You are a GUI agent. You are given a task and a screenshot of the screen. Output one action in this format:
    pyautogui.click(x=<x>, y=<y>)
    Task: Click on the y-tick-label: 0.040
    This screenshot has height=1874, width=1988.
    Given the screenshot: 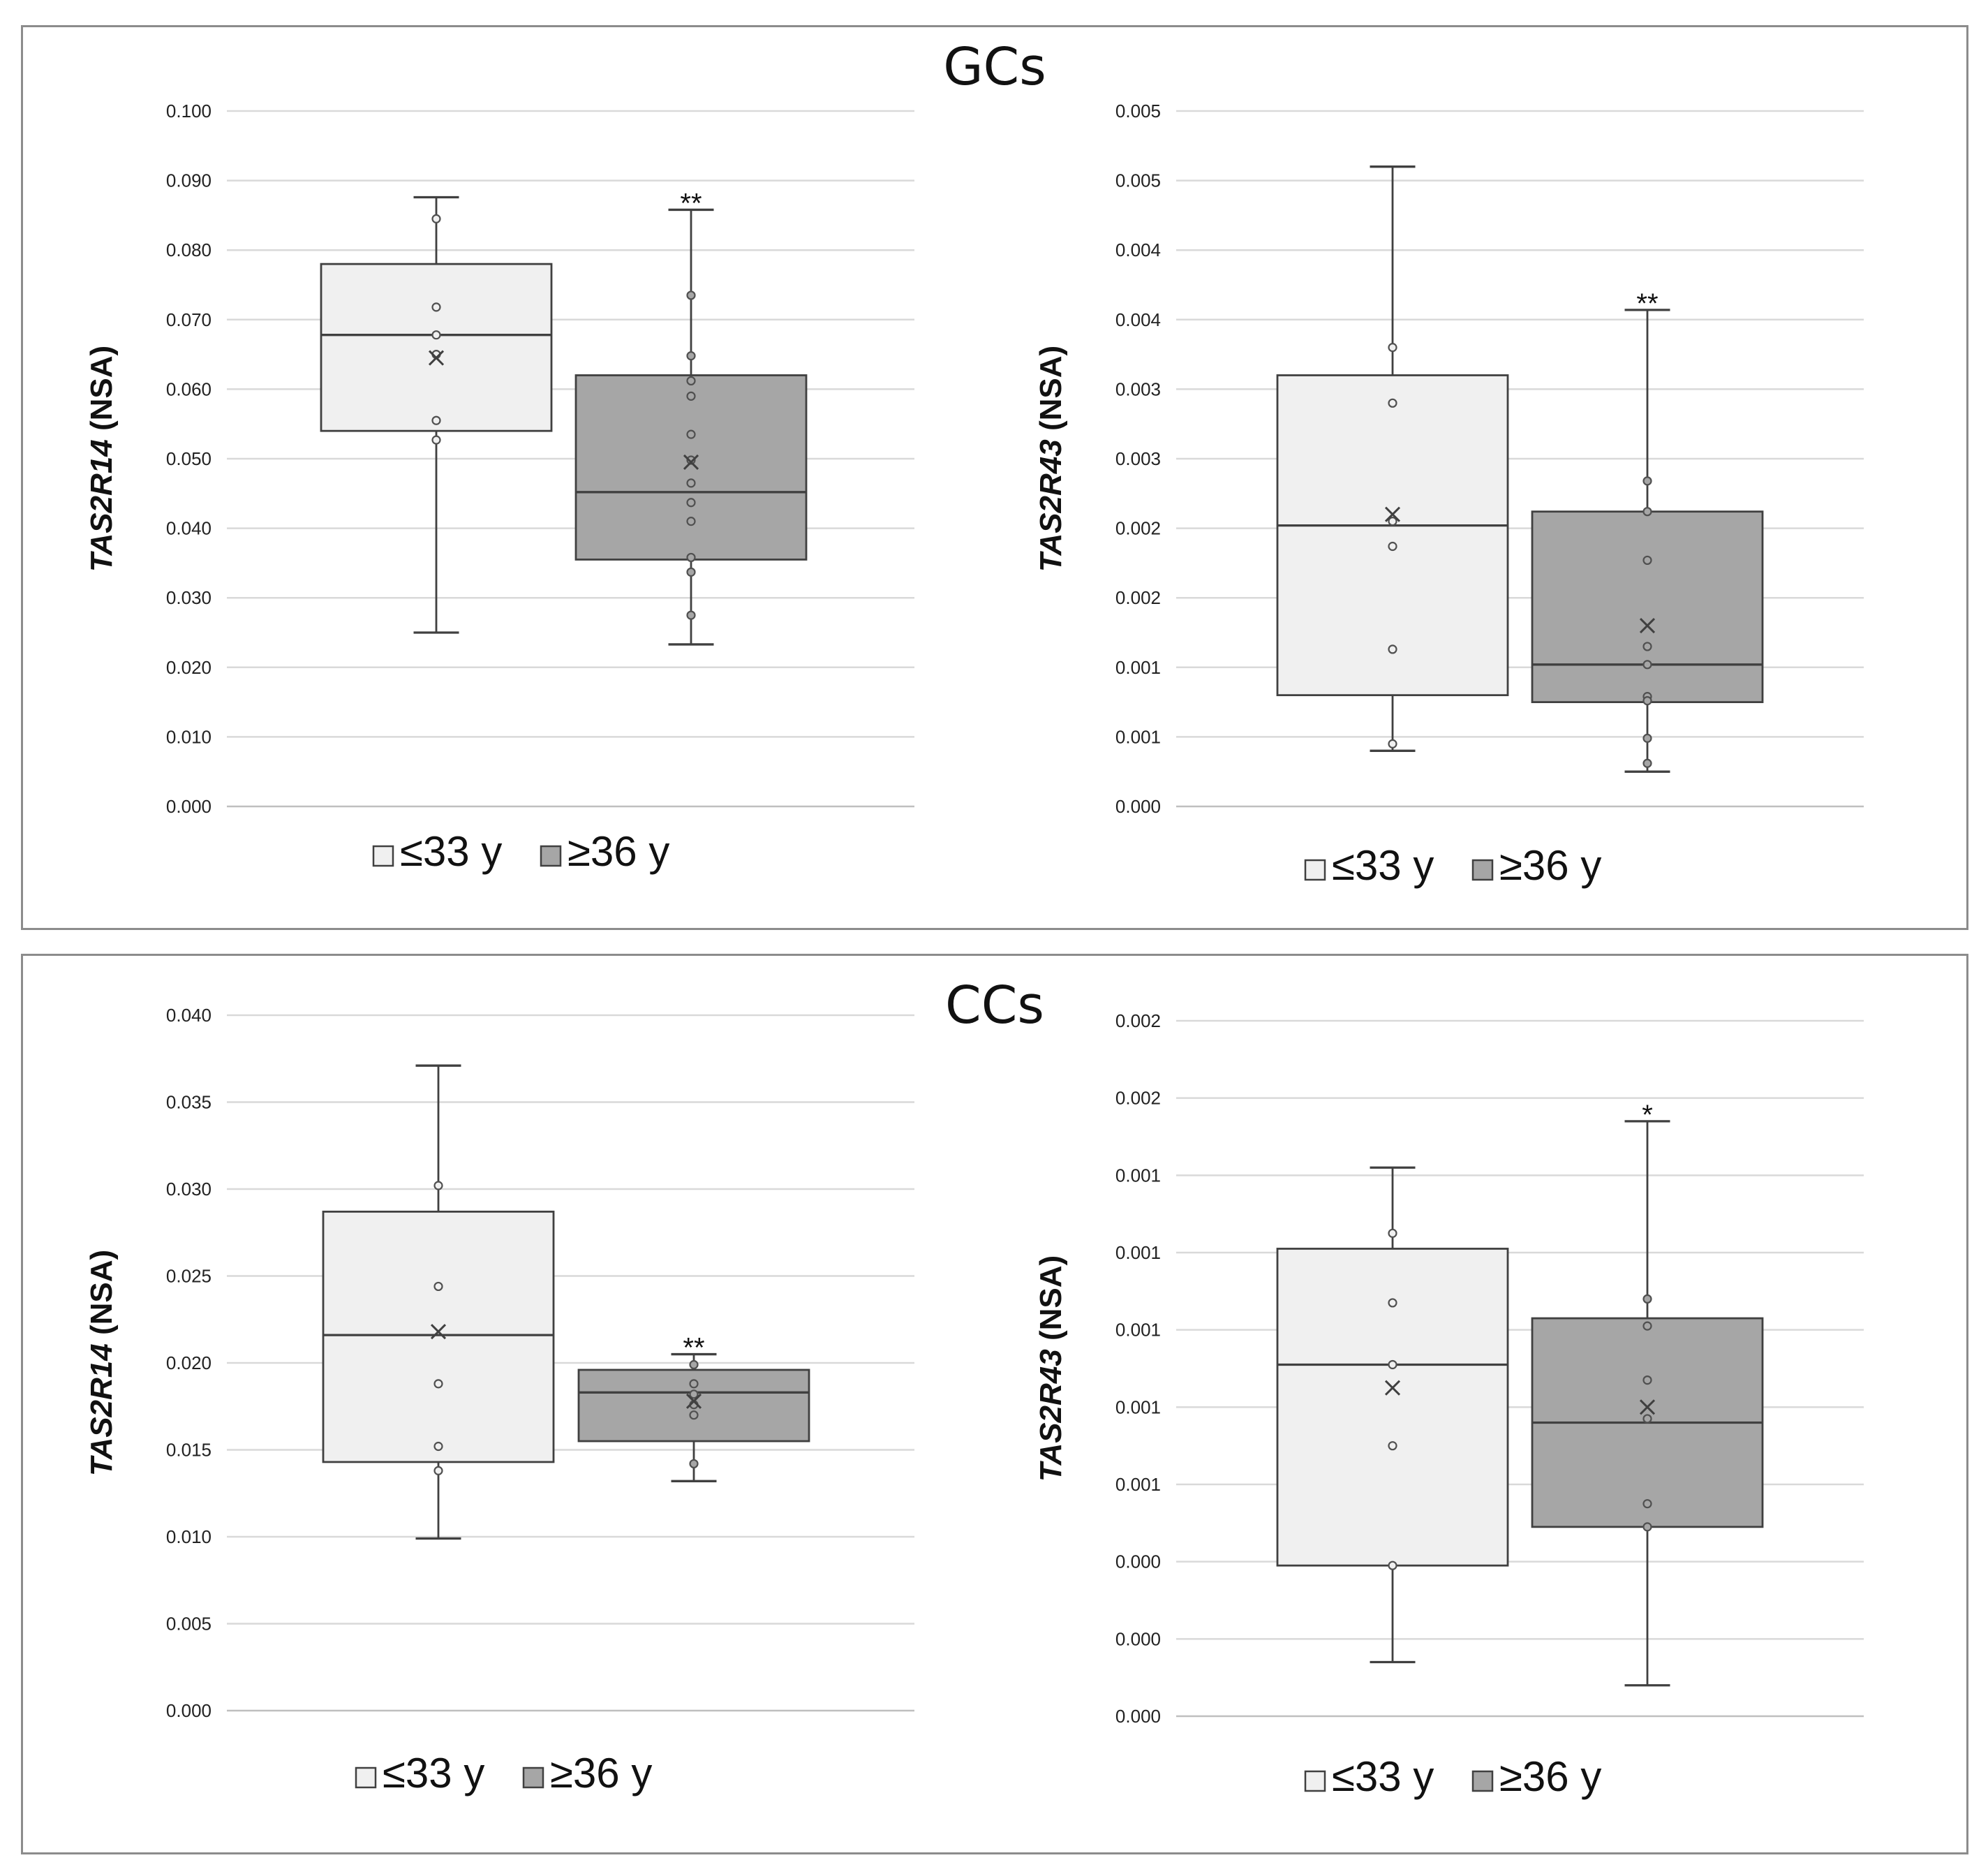 What is the action you would take?
    pyautogui.click(x=189, y=1015)
    